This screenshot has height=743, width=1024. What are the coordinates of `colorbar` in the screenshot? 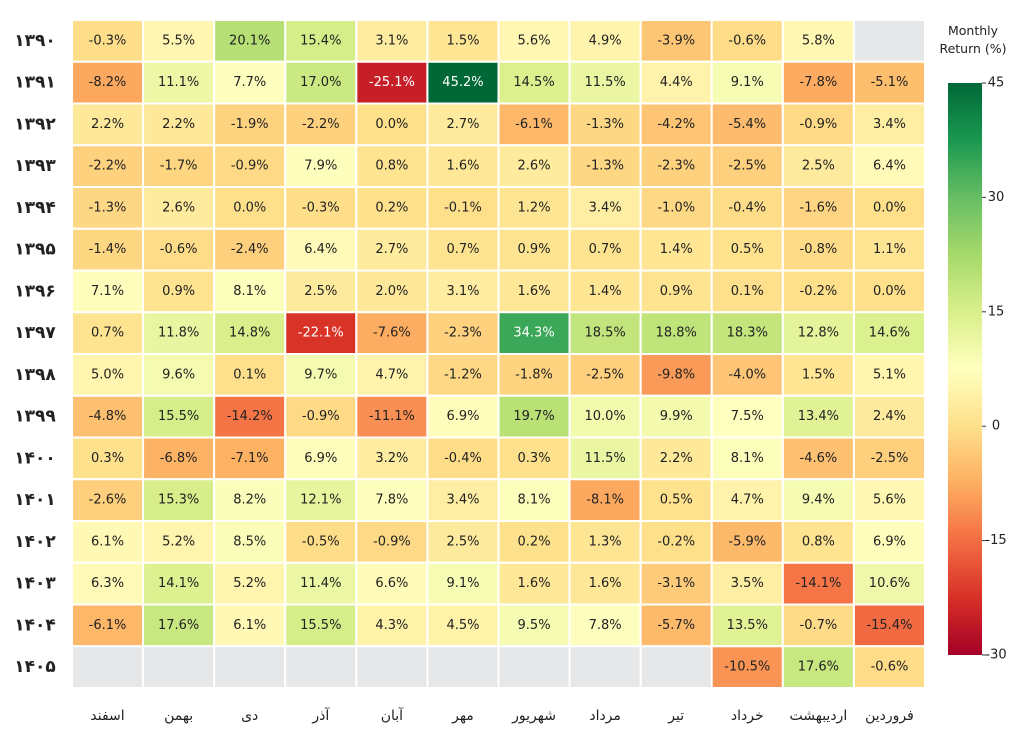 It's located at (965, 369).